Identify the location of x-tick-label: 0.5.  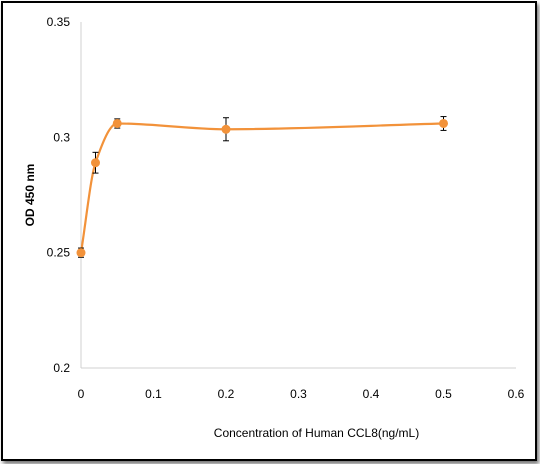
(443, 394).